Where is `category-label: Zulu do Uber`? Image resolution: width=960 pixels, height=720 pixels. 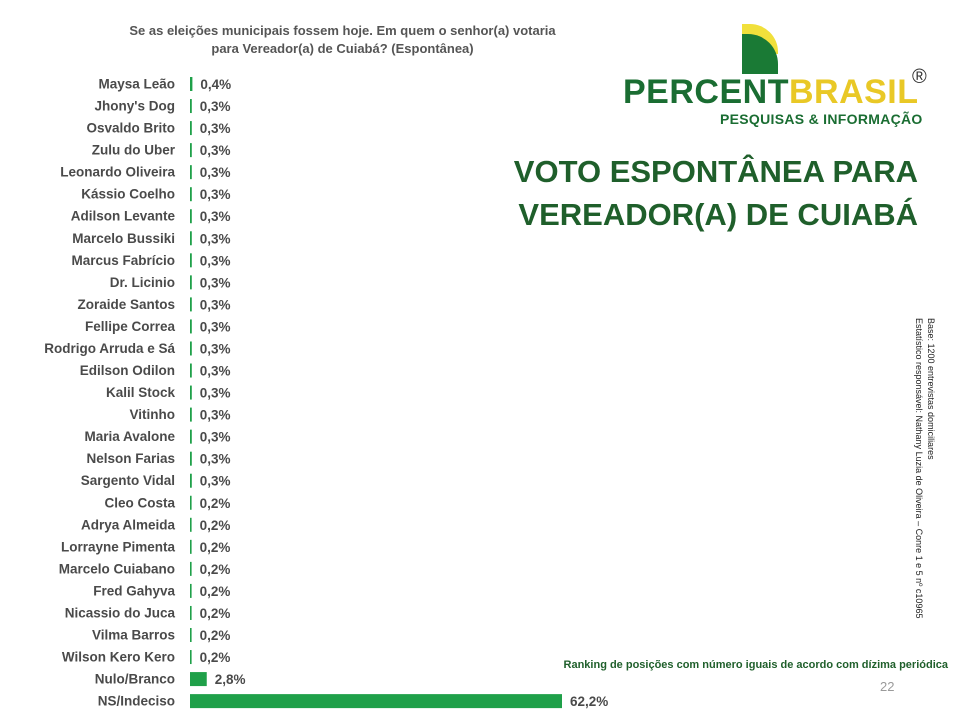
category-label: Zulu do Uber is located at coordinates (134, 150).